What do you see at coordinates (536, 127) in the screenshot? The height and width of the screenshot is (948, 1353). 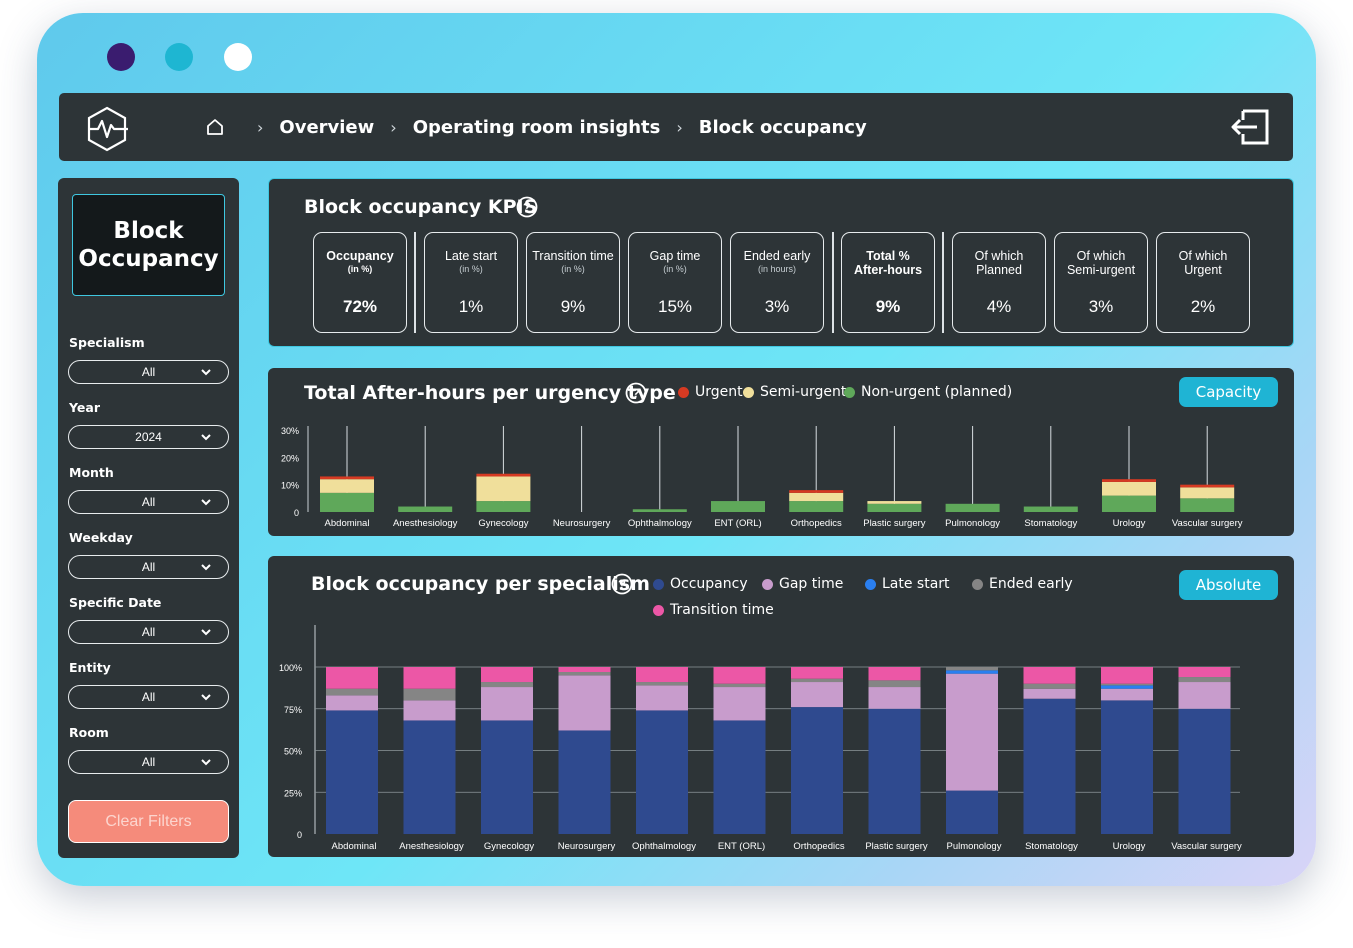 I see `breadcrumb-or-insights: Operating room insights` at bounding box center [536, 127].